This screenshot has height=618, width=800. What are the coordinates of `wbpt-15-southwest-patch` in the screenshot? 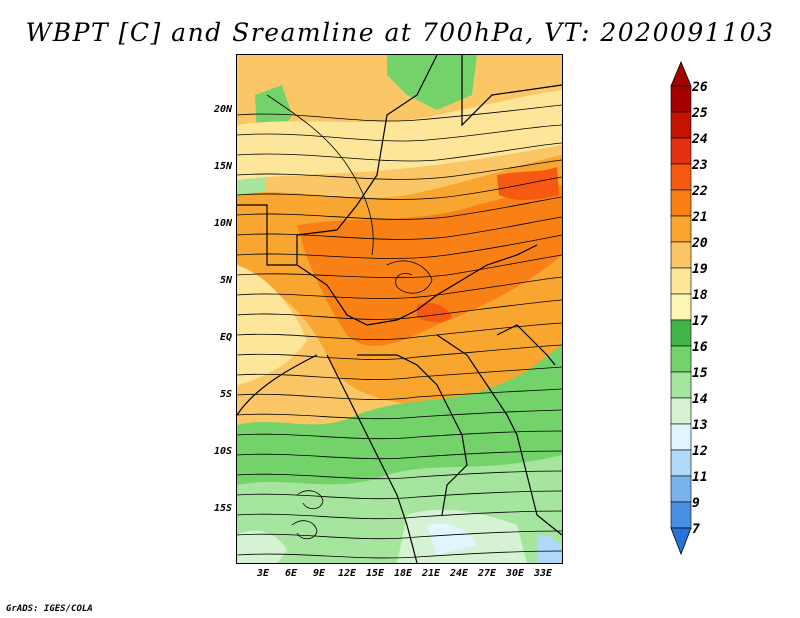 It's located at (262, 546).